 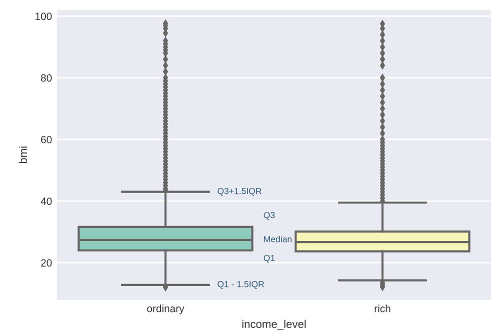 I want to click on x-axis-title: income_level, so click(x=274, y=325).